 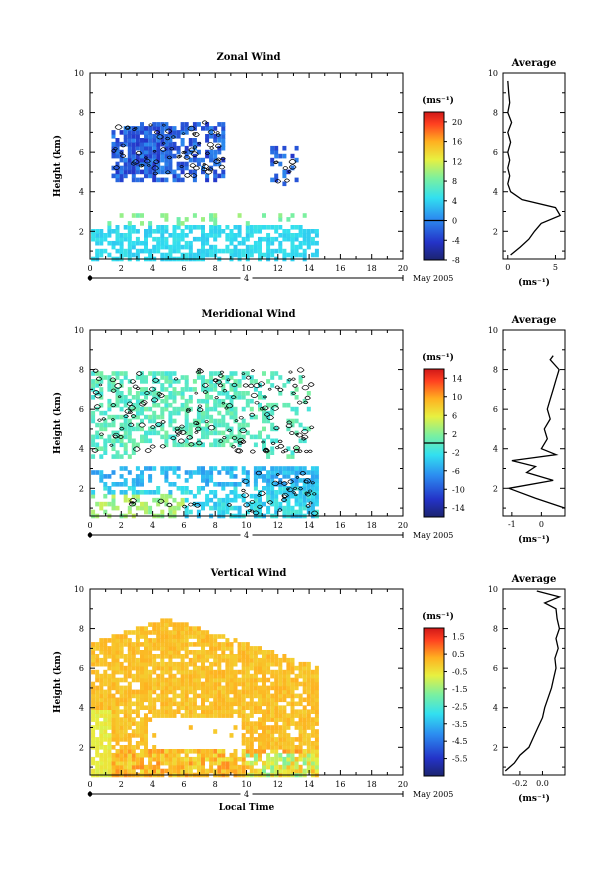 I want to click on day-label-bg, so click(x=246, y=794).